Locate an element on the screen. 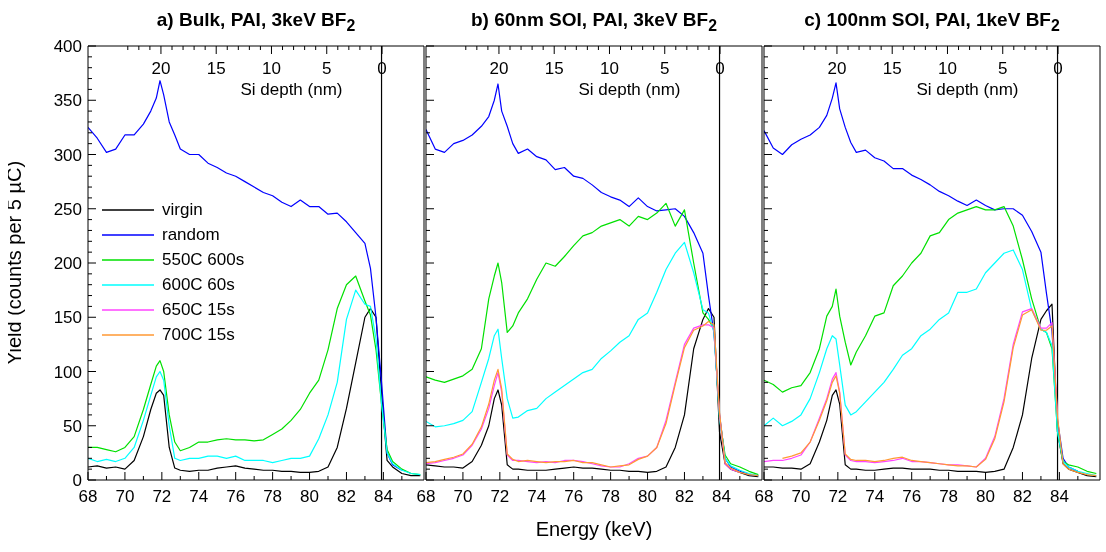 Image resolution: width=1106 pixels, height=552 pixels. y-tick-label: 50 is located at coordinates (72, 426).